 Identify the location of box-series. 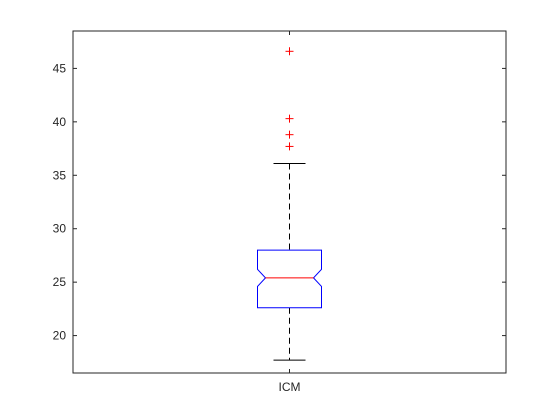
(289, 204).